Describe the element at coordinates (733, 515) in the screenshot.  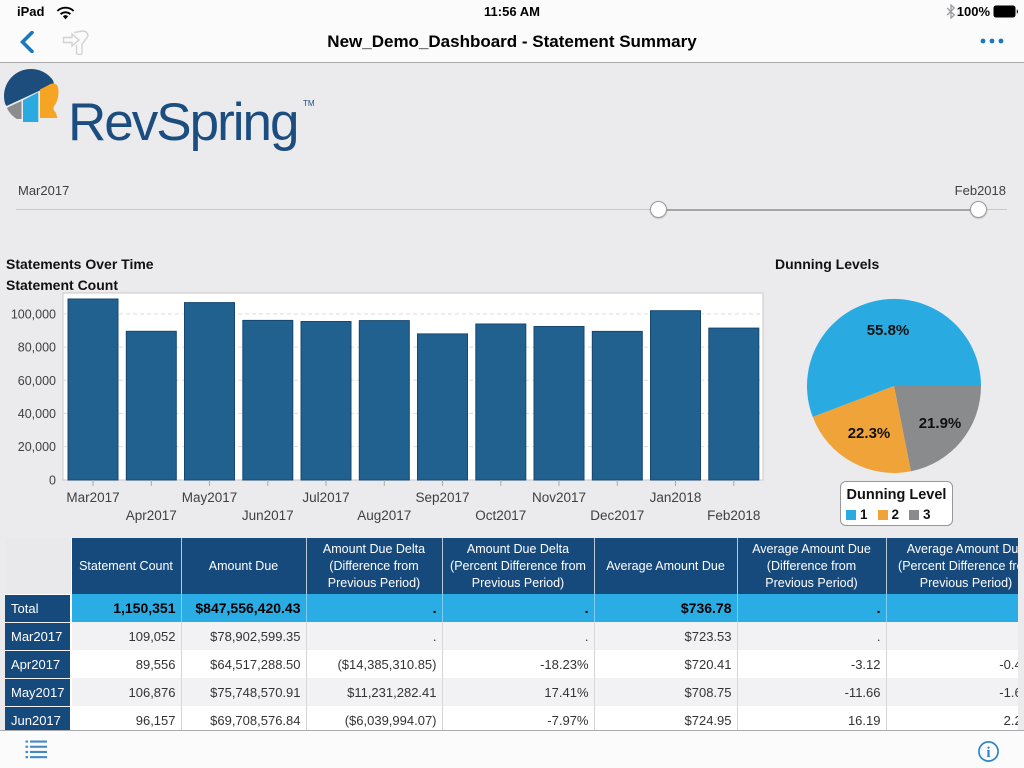
I see `svg-text: Feb2018` at that location.